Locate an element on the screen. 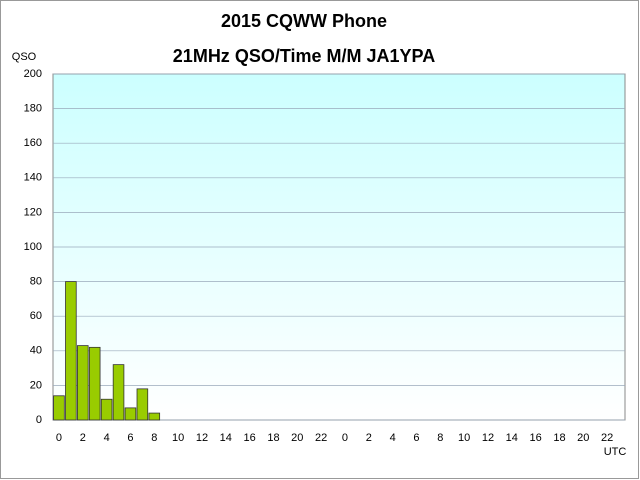  y-tick-label: 140 is located at coordinates (33, 178).